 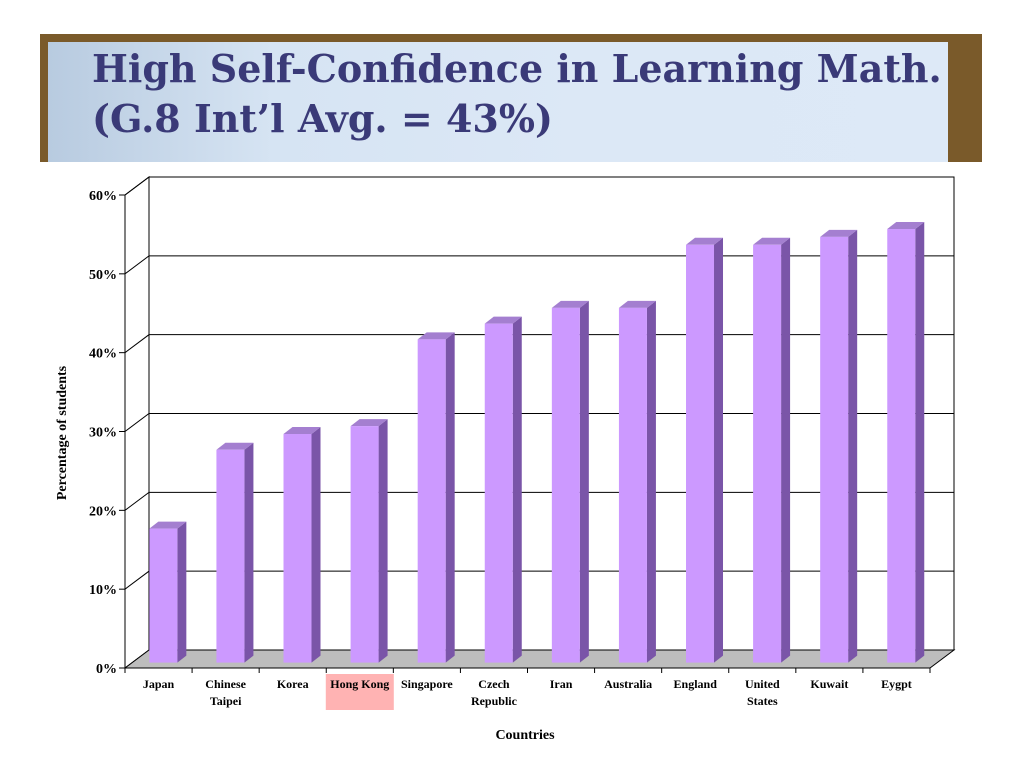 I want to click on x-category-label: Kuwait, so click(x=829, y=684).